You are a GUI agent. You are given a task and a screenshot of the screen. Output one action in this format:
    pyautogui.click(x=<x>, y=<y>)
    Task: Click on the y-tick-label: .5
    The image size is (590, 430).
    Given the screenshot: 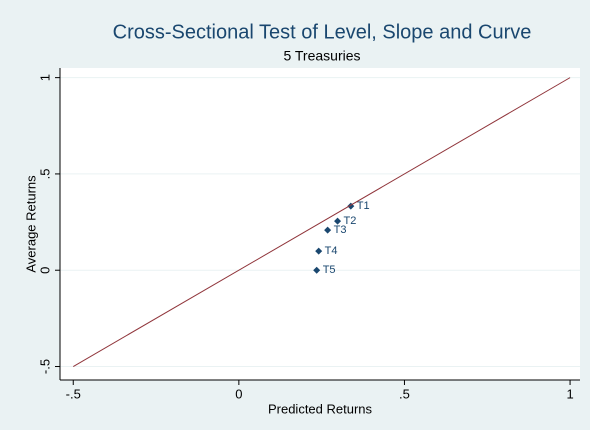 What is the action you would take?
    pyautogui.click(x=44, y=174)
    